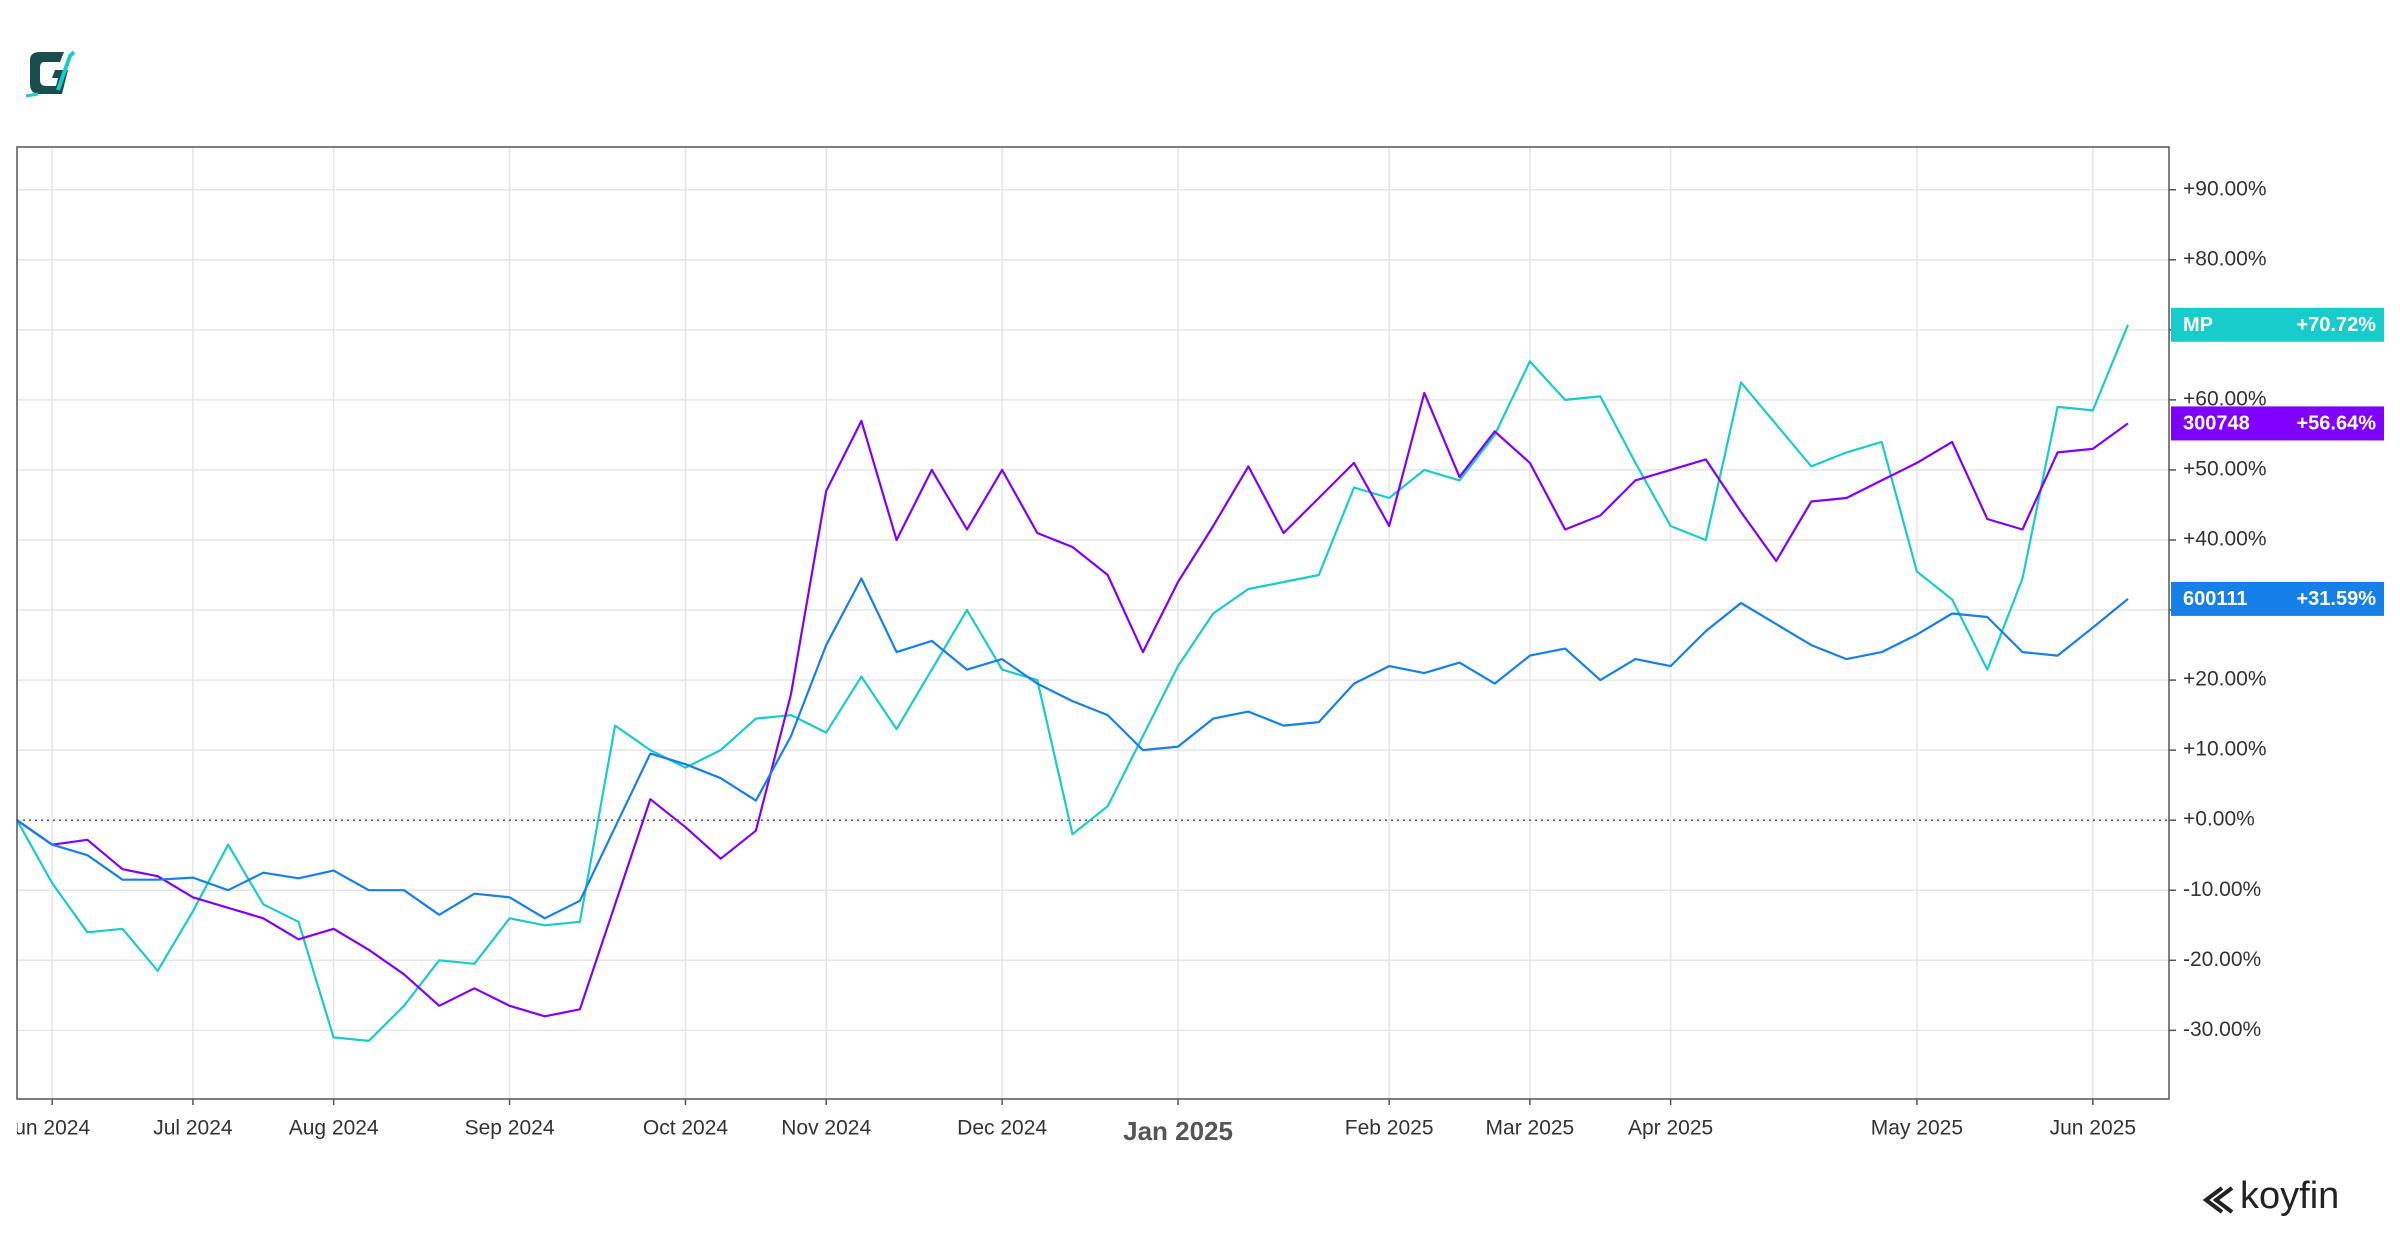 The image size is (2400, 1240). What do you see at coordinates (2289, 1196) in the screenshot?
I see `brand-name: koyfin` at bounding box center [2289, 1196].